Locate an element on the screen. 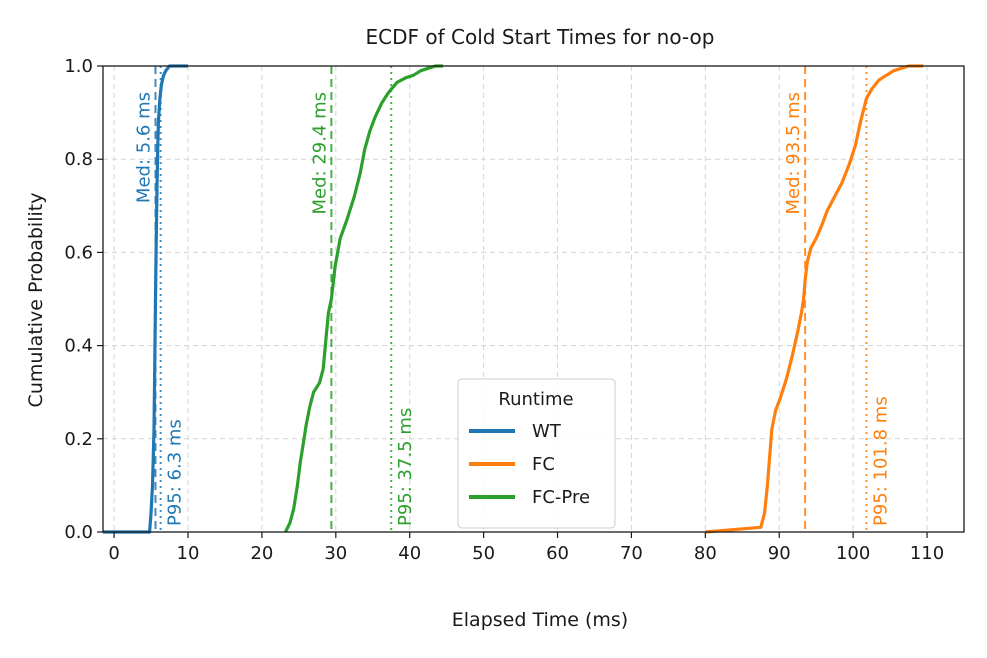  x-axis-ticks: 0 10 20 30 40 50 60 70 80 90 100 110 is located at coordinates (526, 548).